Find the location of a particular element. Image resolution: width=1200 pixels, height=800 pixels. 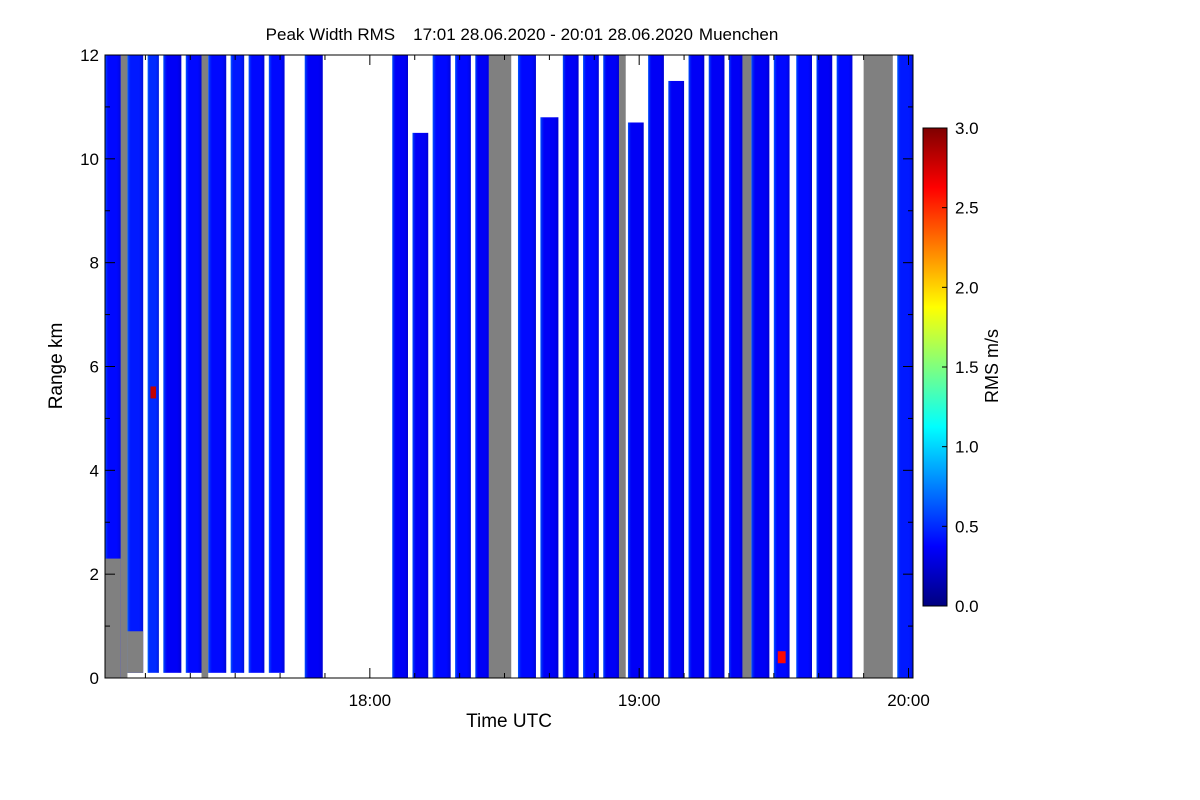

colorbar-tick-label: 3.0 is located at coordinates (967, 128).